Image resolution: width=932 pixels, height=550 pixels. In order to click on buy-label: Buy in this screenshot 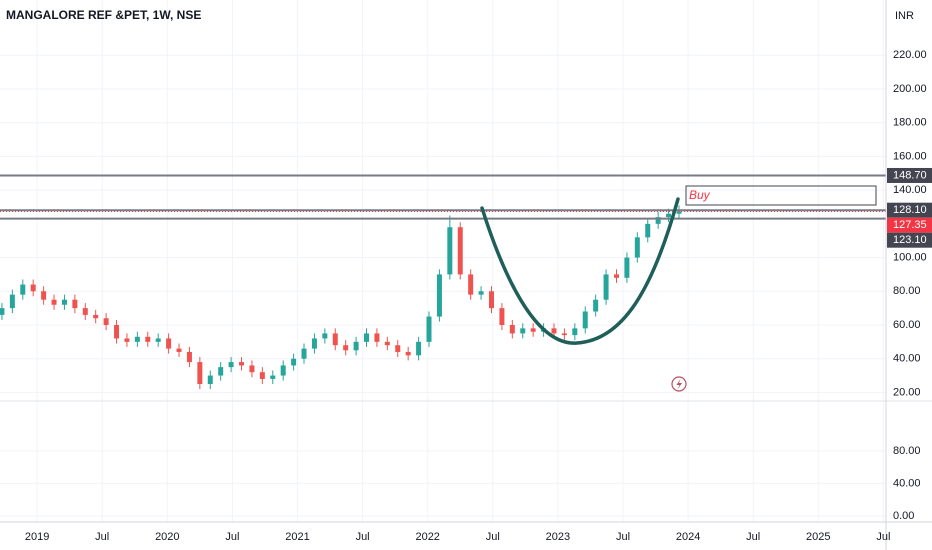, I will do `click(700, 195)`.